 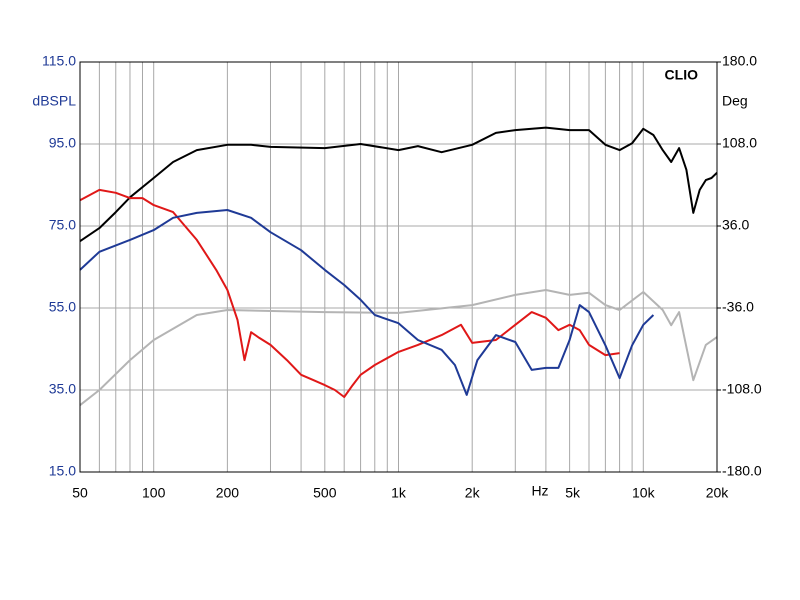 I want to click on x-tick-label: 200, so click(x=228, y=493).